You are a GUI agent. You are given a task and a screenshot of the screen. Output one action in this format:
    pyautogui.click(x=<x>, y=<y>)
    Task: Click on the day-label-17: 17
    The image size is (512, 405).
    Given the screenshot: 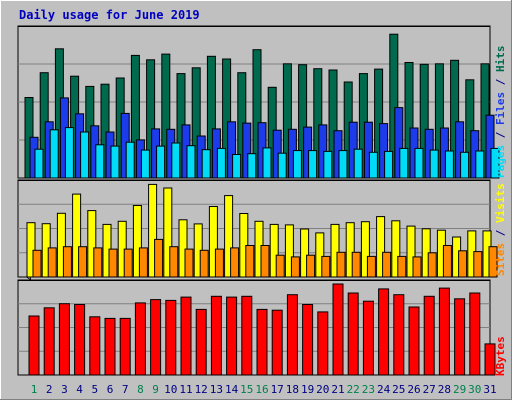 What is the action you would take?
    pyautogui.click(x=277, y=389)
    